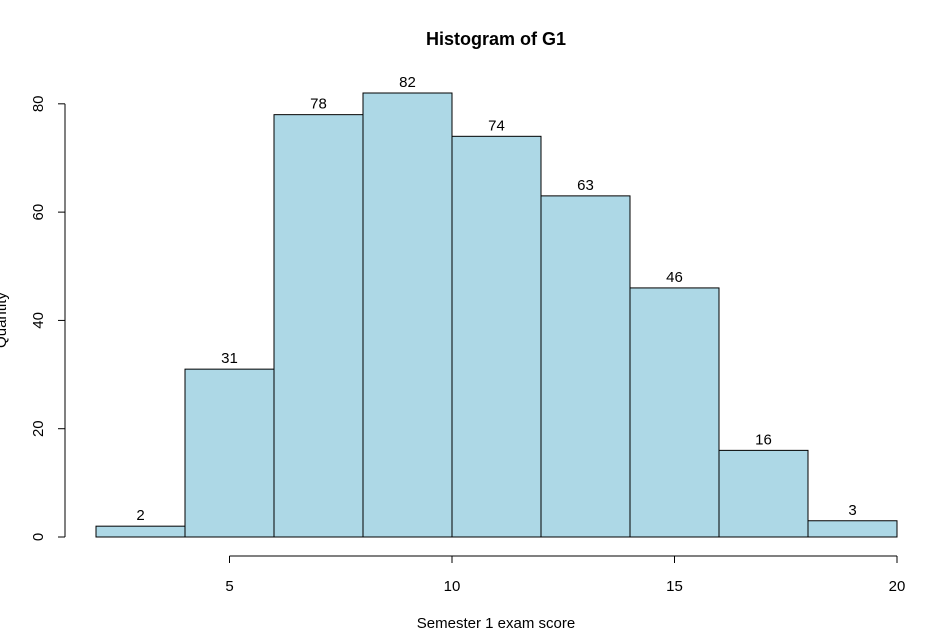 The height and width of the screenshot is (640, 946). I want to click on bar-value-label: 2, so click(140, 515).